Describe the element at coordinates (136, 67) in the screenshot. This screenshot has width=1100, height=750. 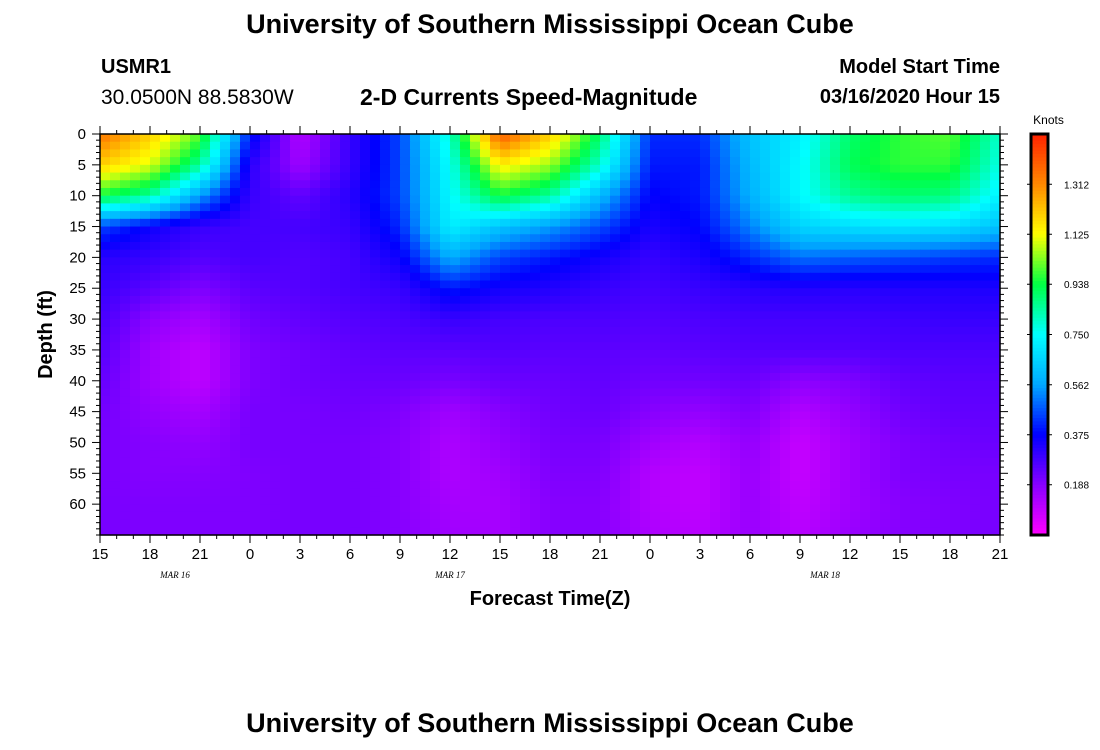
I see `station-id: USMR1` at that location.